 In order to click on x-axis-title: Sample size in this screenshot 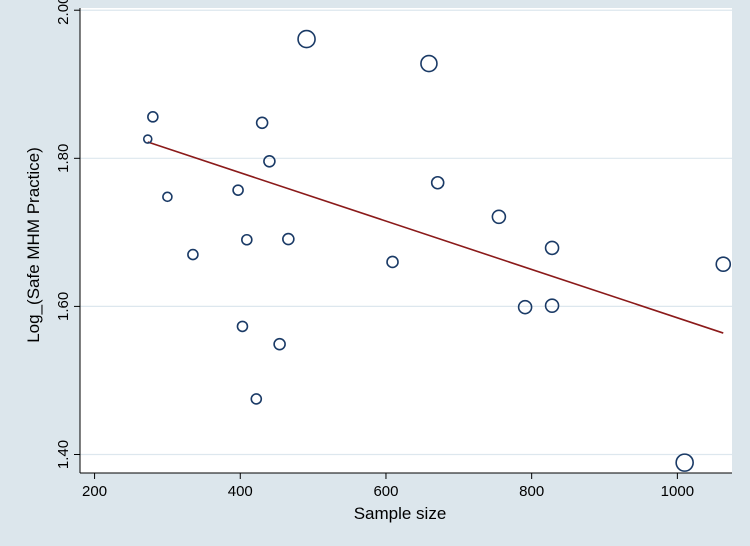, I will do `click(400, 513)`.